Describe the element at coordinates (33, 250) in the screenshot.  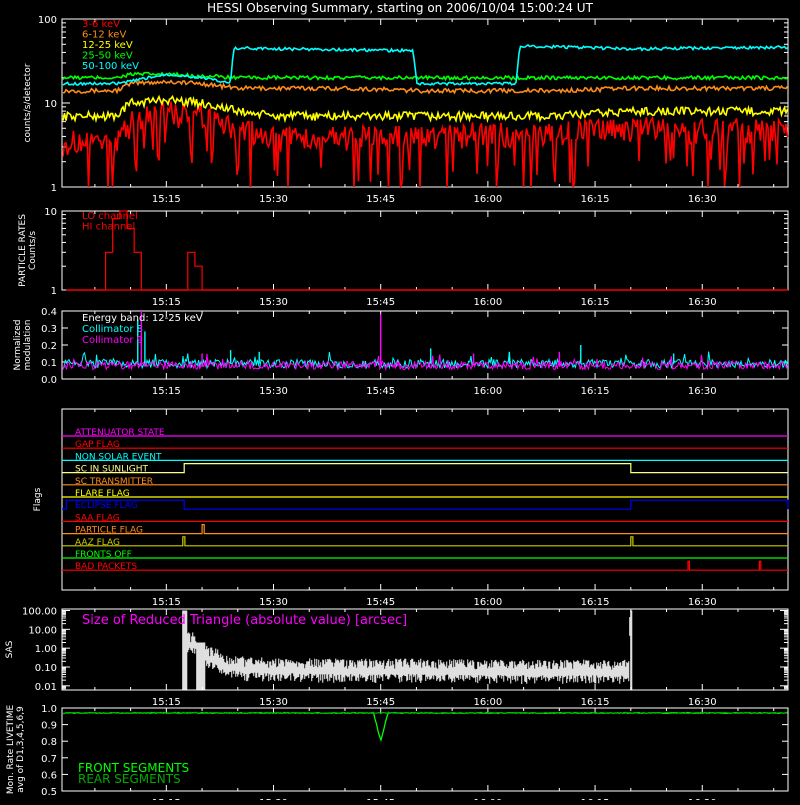
I see `y-axis-label: Counts/s` at that location.